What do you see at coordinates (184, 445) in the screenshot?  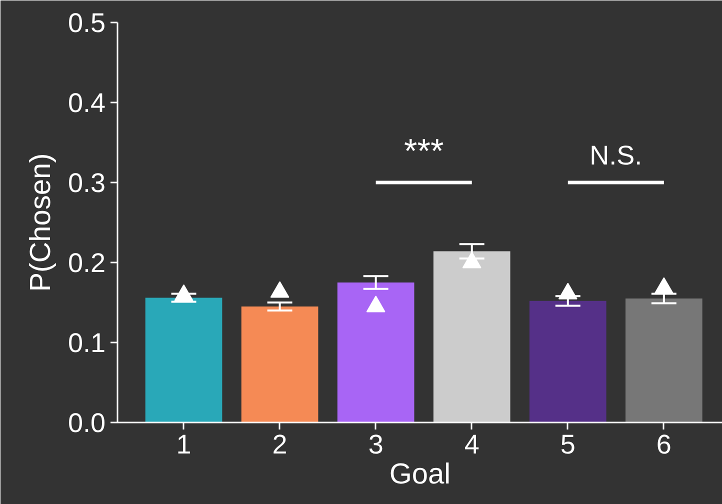 I see `x-tick-label: 1` at bounding box center [184, 445].